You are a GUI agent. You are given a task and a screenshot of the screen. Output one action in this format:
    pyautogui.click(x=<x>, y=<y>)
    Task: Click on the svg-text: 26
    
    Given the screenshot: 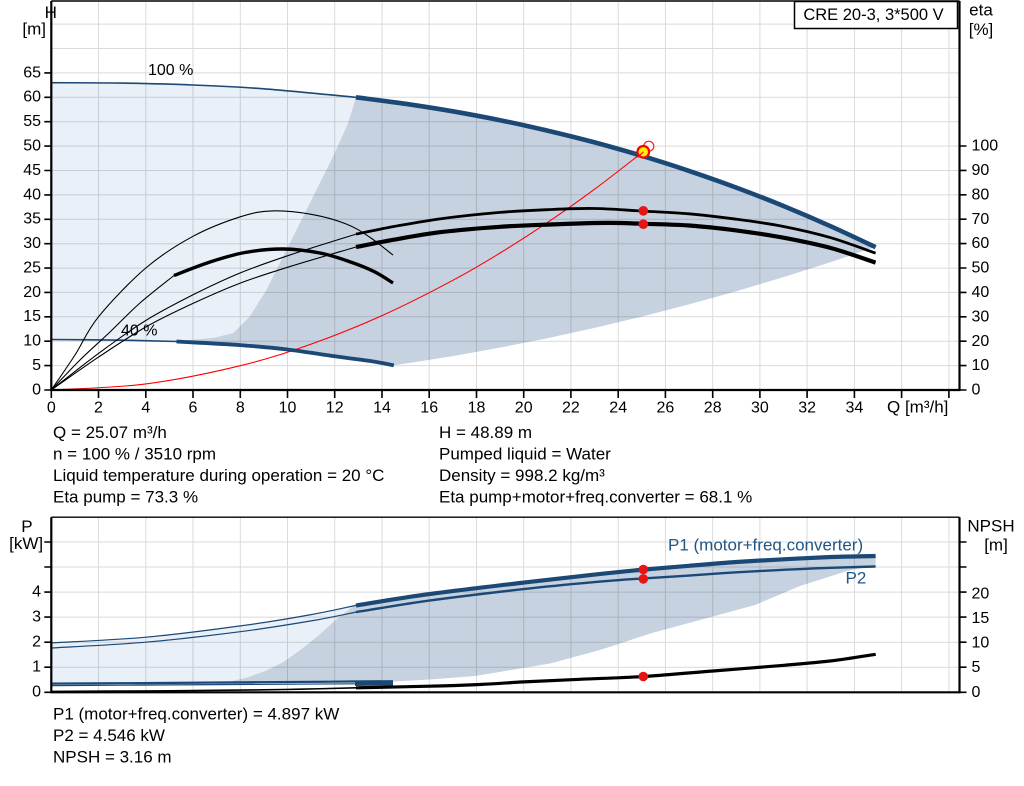 What is the action you would take?
    pyautogui.click(x=666, y=408)
    